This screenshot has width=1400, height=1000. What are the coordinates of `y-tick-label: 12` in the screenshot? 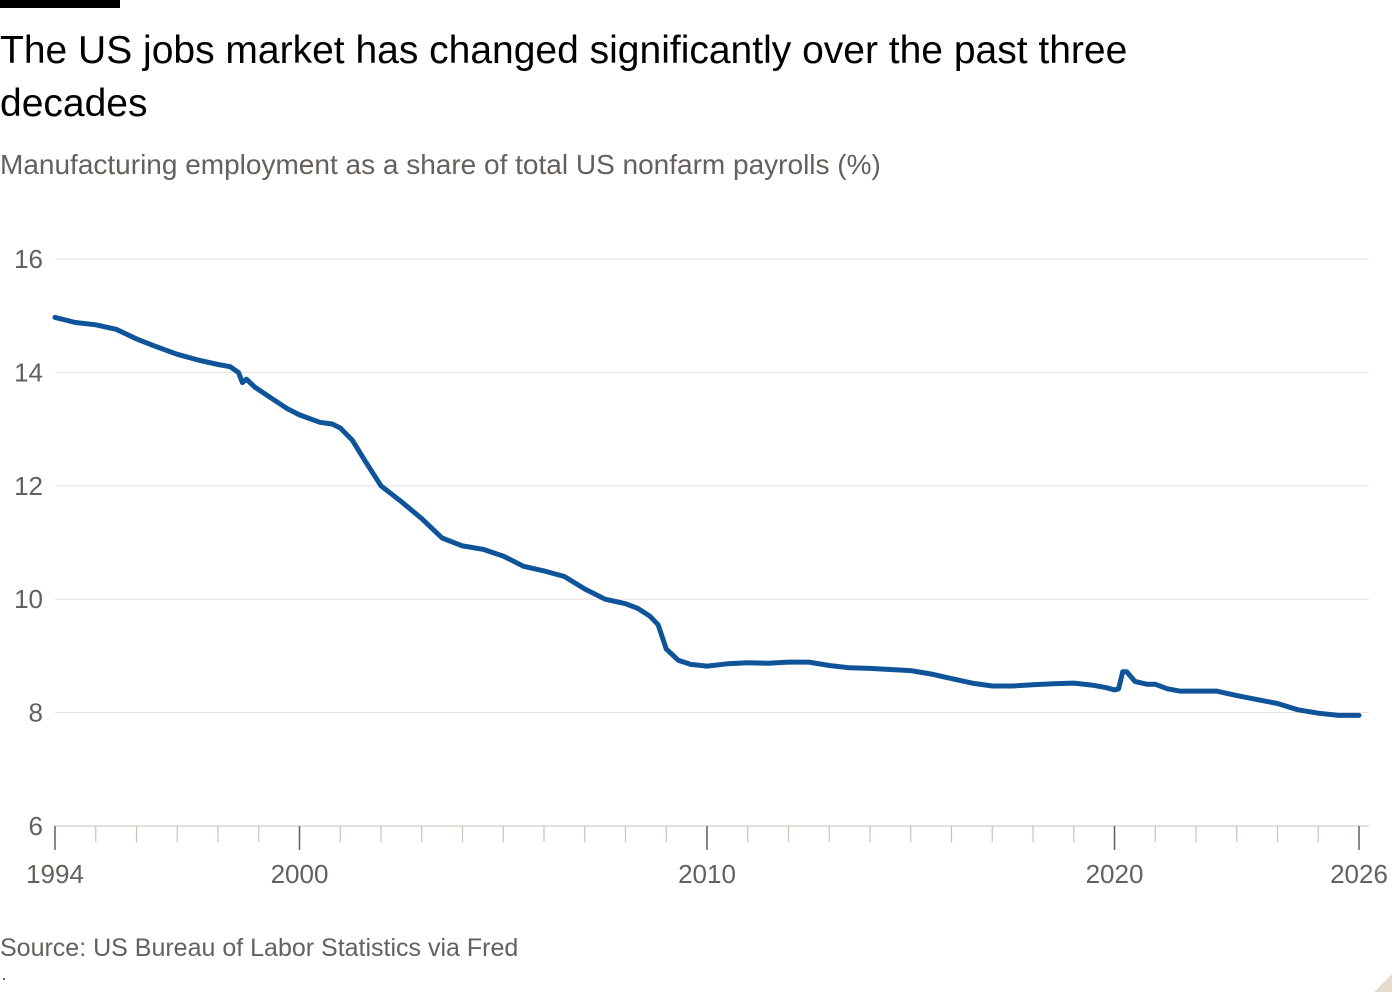 It's located at (28, 486).